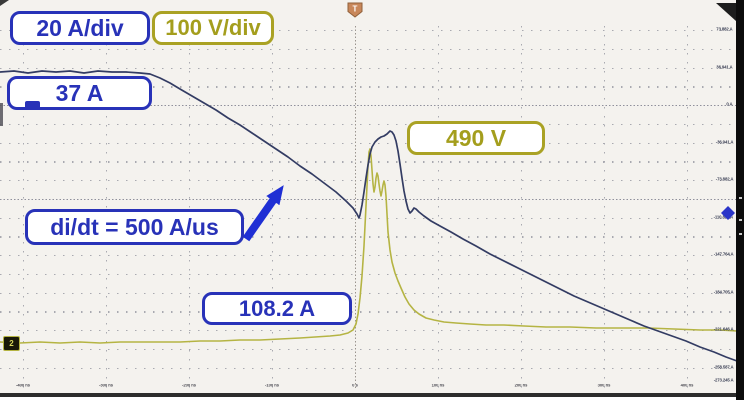  I want to click on didt-callout: di/dt = 500 A/us, so click(134, 227).